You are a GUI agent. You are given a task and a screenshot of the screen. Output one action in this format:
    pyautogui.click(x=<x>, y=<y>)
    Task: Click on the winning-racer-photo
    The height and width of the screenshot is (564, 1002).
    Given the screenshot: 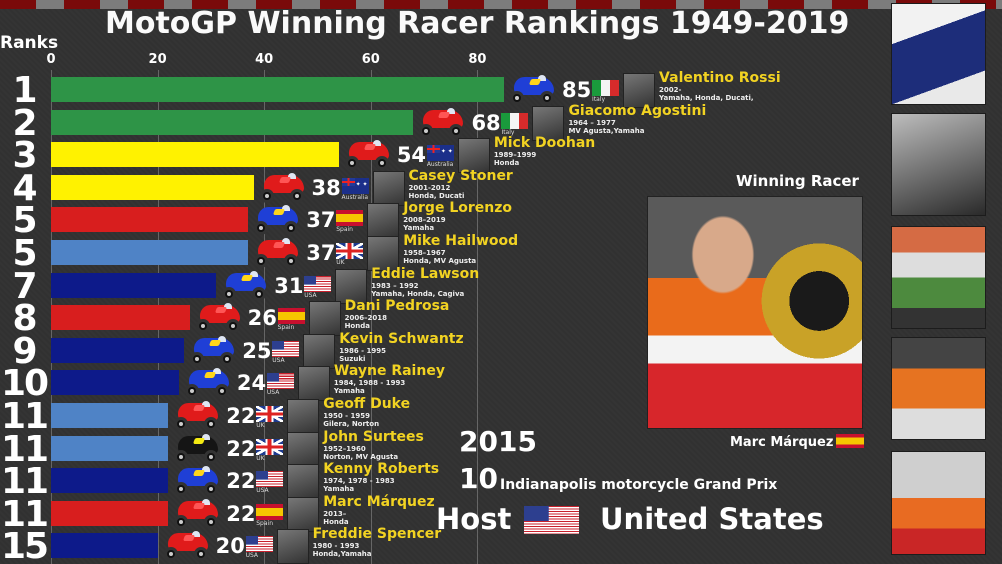 What is the action you would take?
    pyautogui.click(x=755, y=312)
    